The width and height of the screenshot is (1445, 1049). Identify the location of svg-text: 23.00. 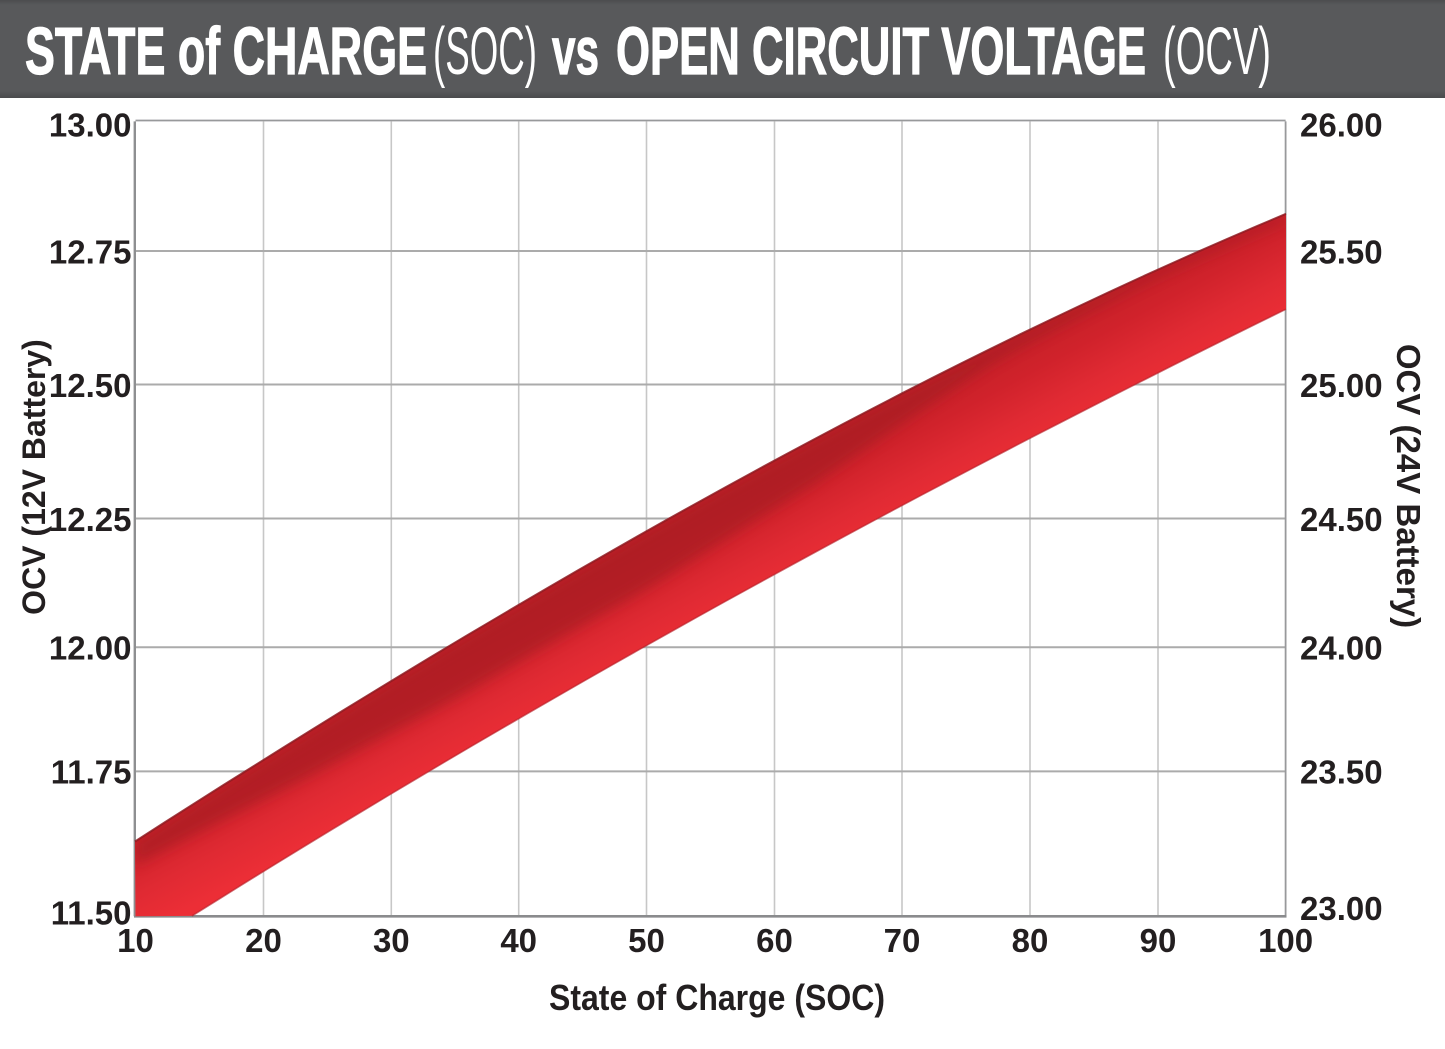
(1341, 908).